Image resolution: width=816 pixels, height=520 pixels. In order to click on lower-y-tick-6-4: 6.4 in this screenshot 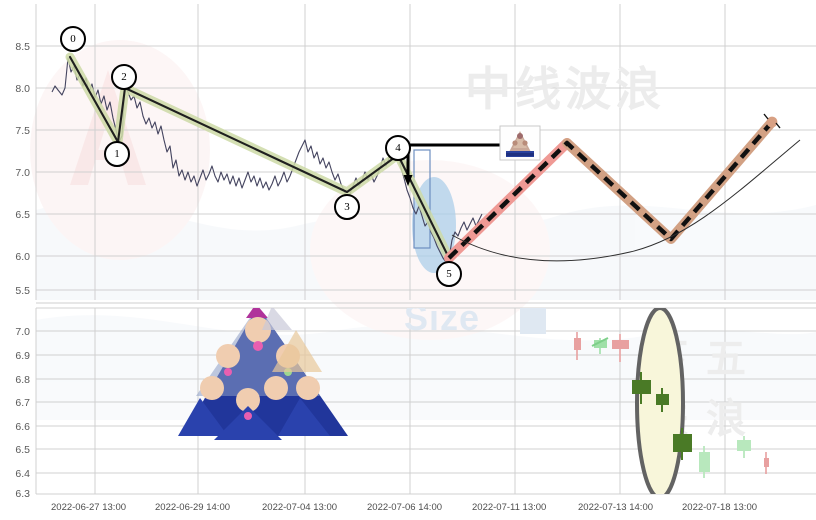, I will do `click(22, 474)`.